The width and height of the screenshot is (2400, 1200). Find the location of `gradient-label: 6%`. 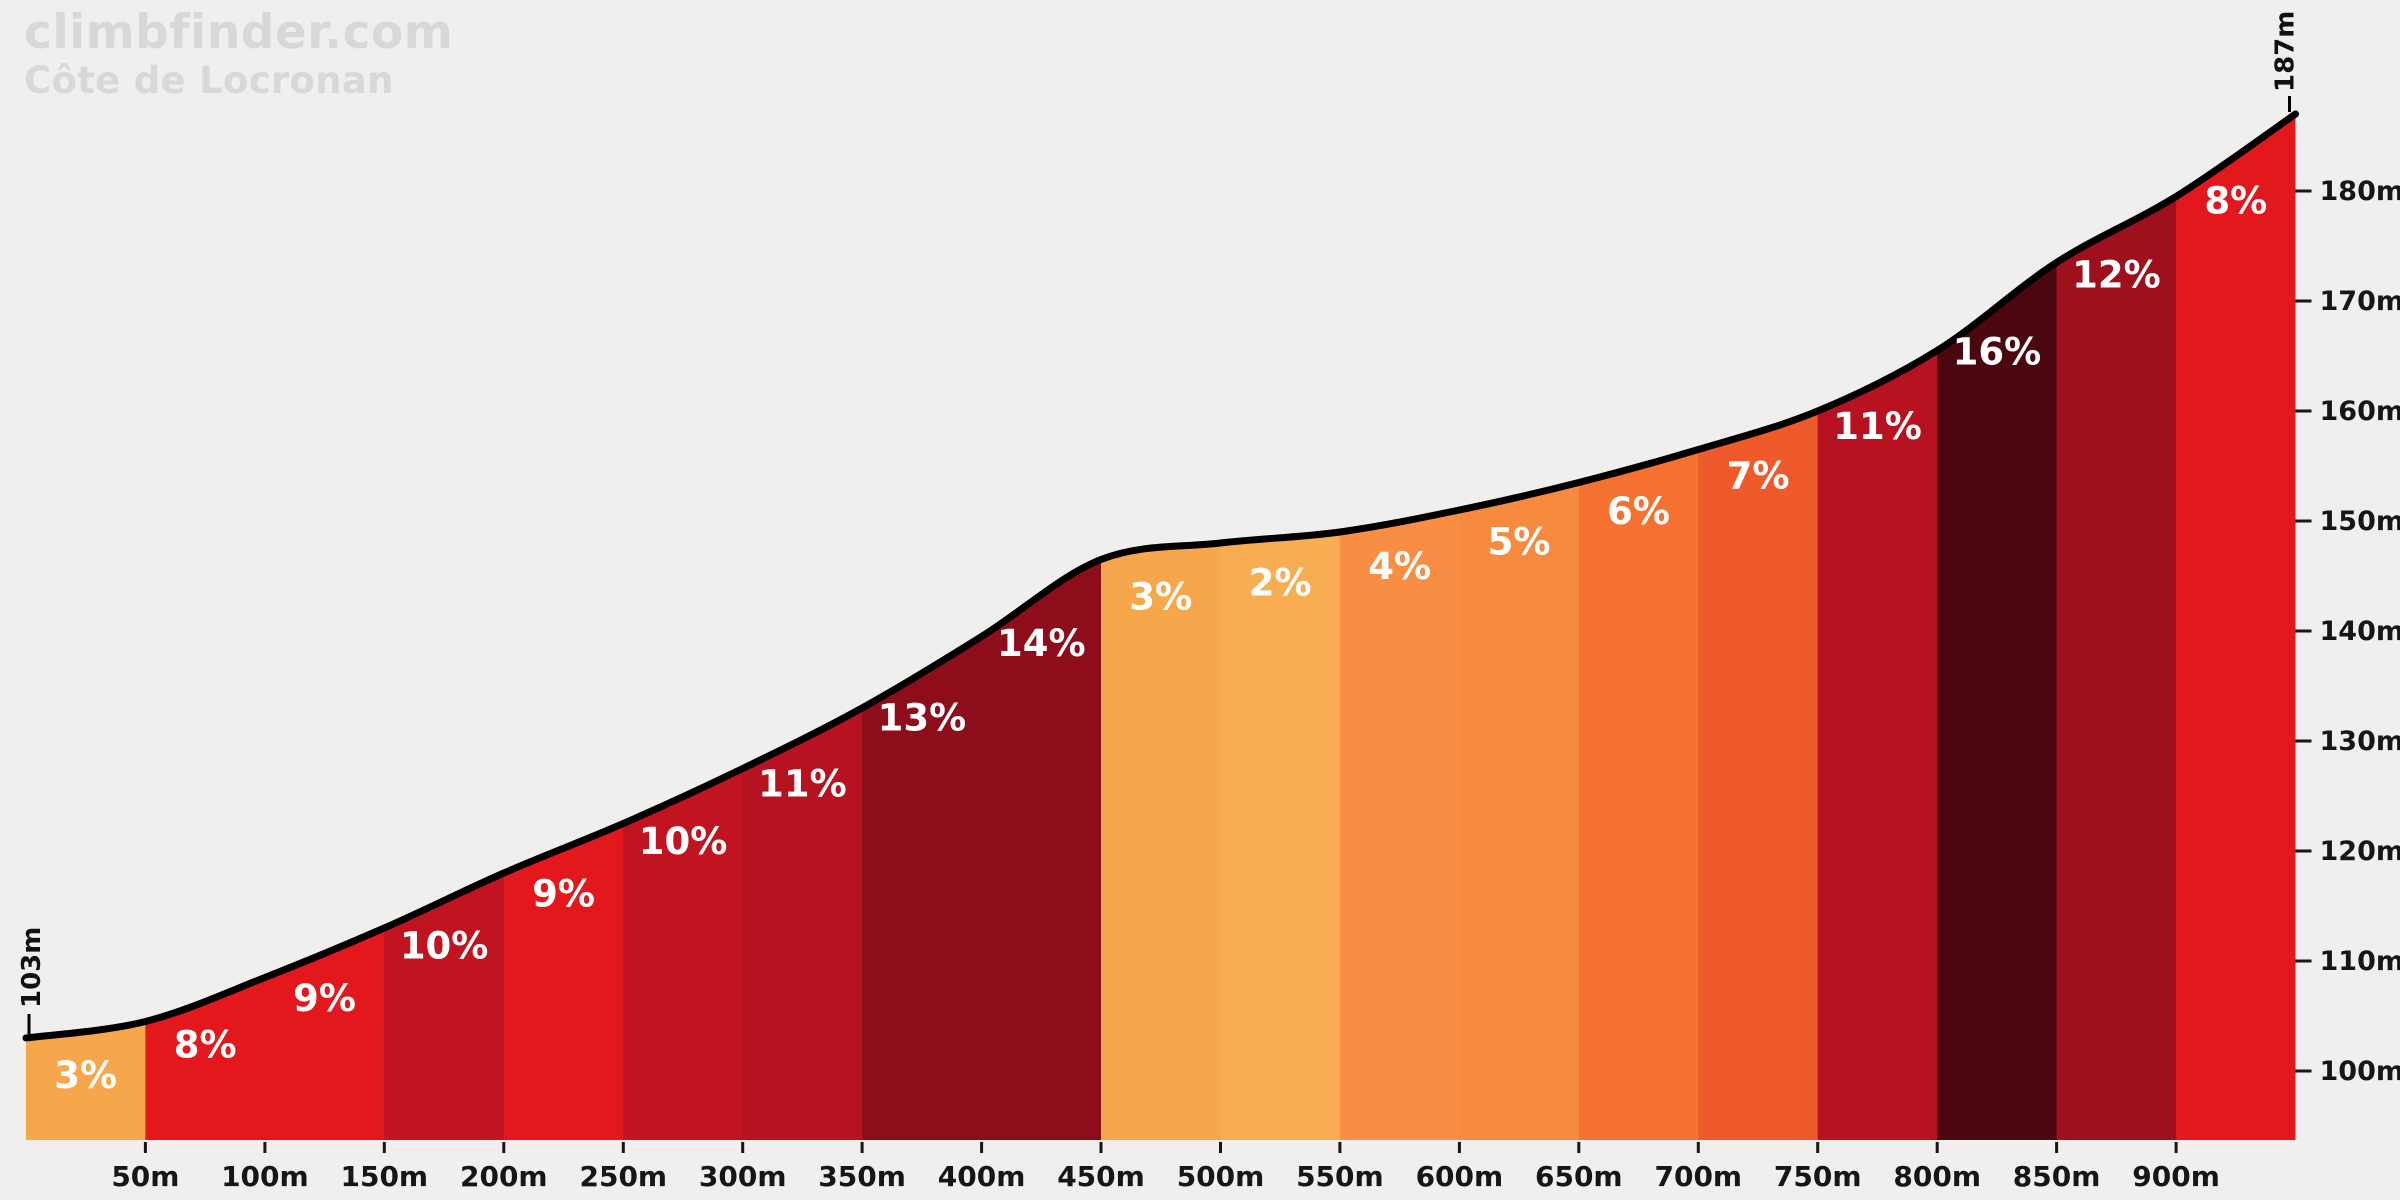

gradient-label: 6% is located at coordinates (1638, 511).